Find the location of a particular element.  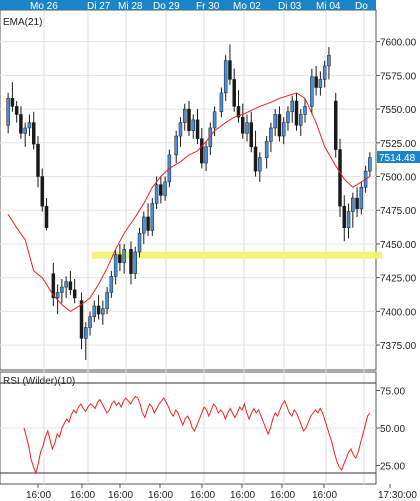

ema-title: EMA(21) is located at coordinates (22, 22).